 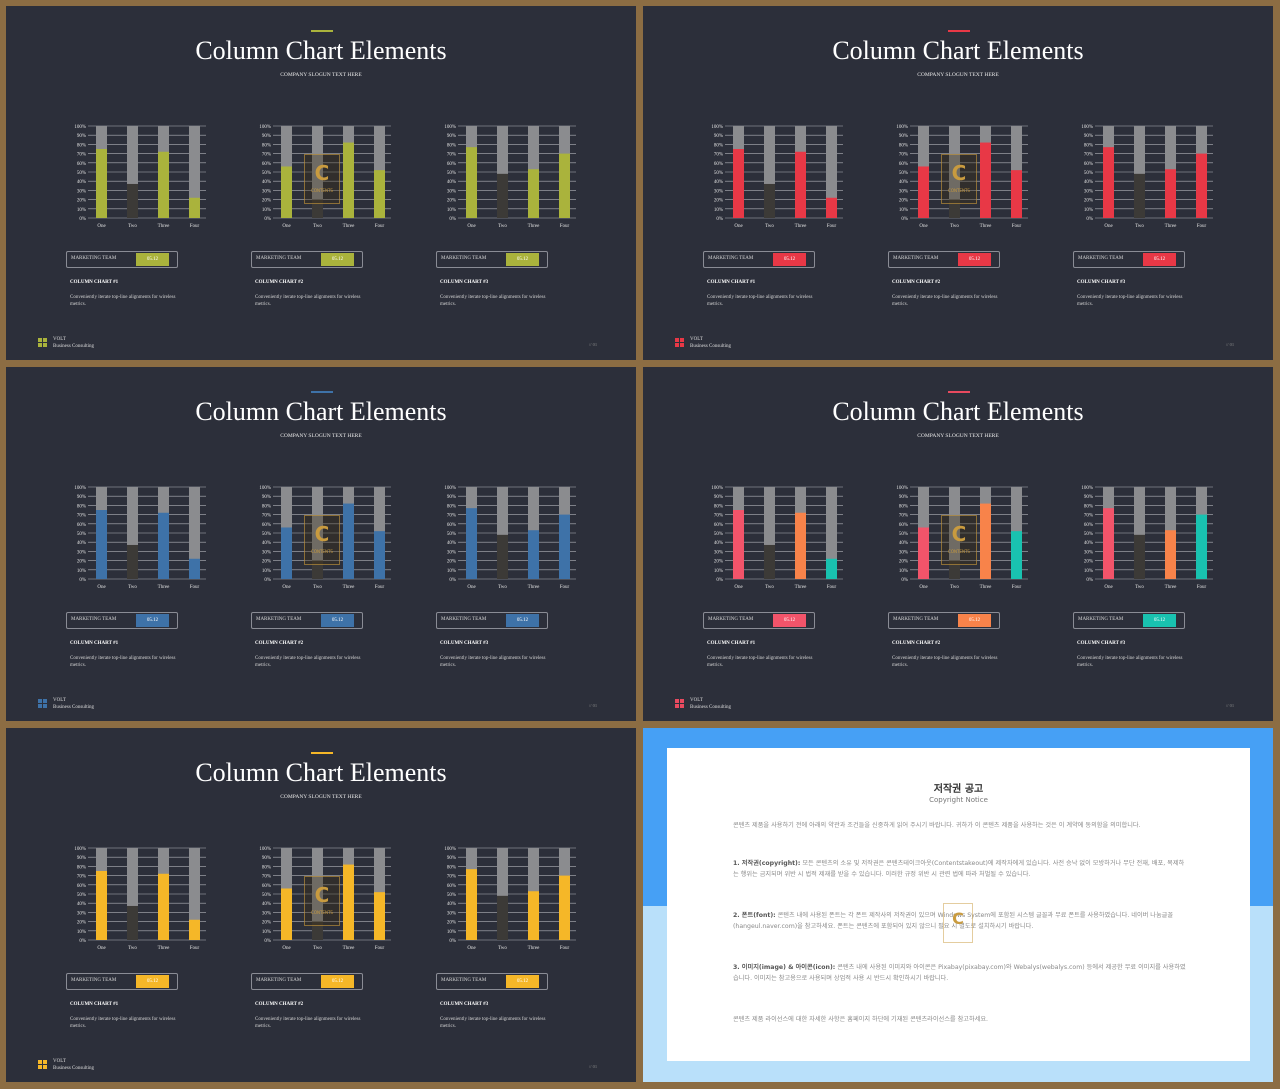 I want to click on brand-sub: Business Consulting, so click(x=710, y=707).